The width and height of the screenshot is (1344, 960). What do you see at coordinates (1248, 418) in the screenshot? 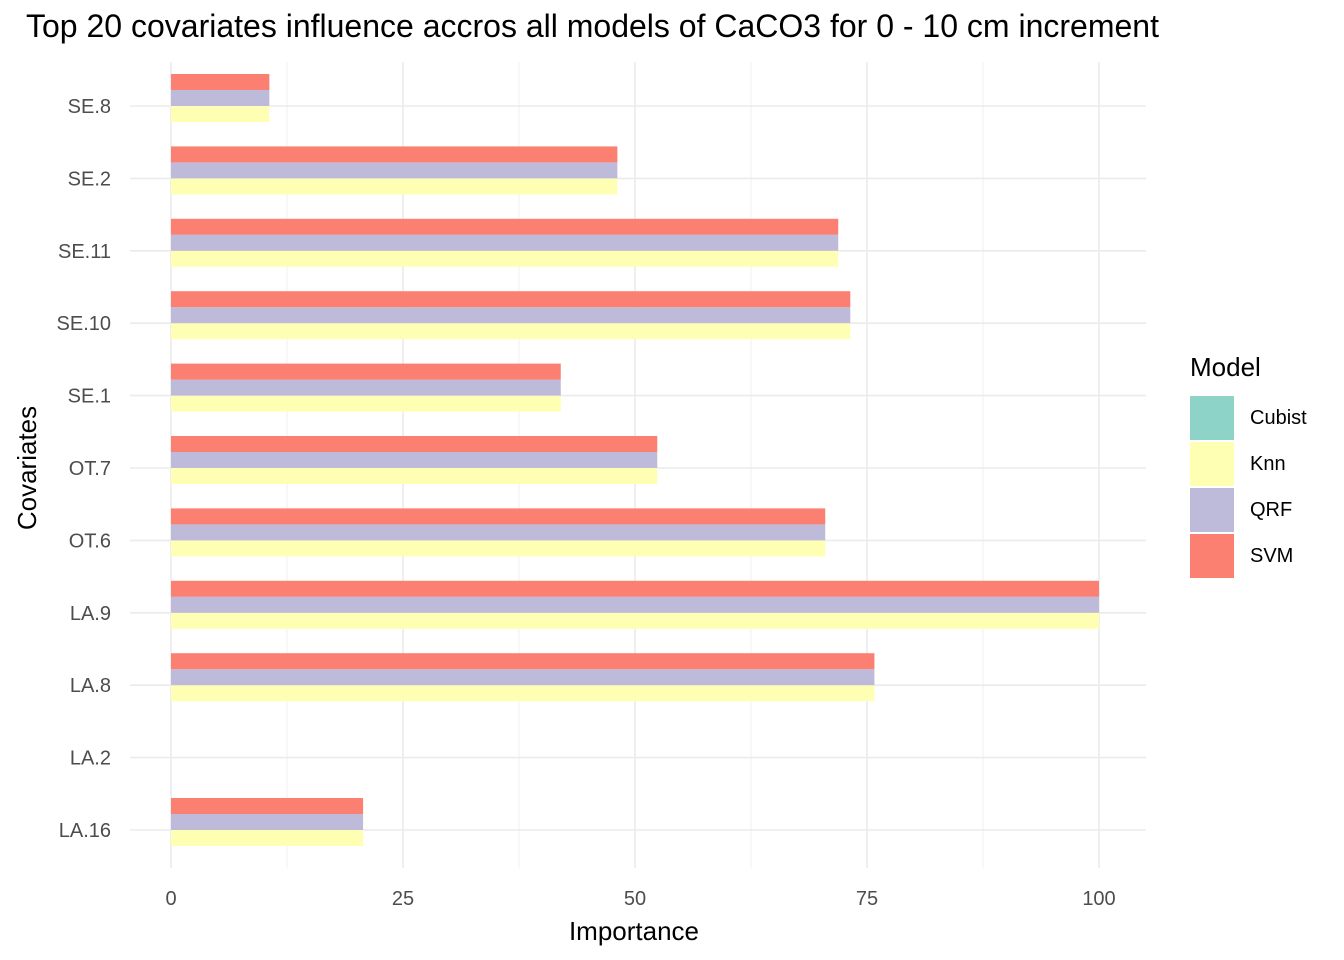
I see `legend-item-cubist: Cubist` at bounding box center [1248, 418].